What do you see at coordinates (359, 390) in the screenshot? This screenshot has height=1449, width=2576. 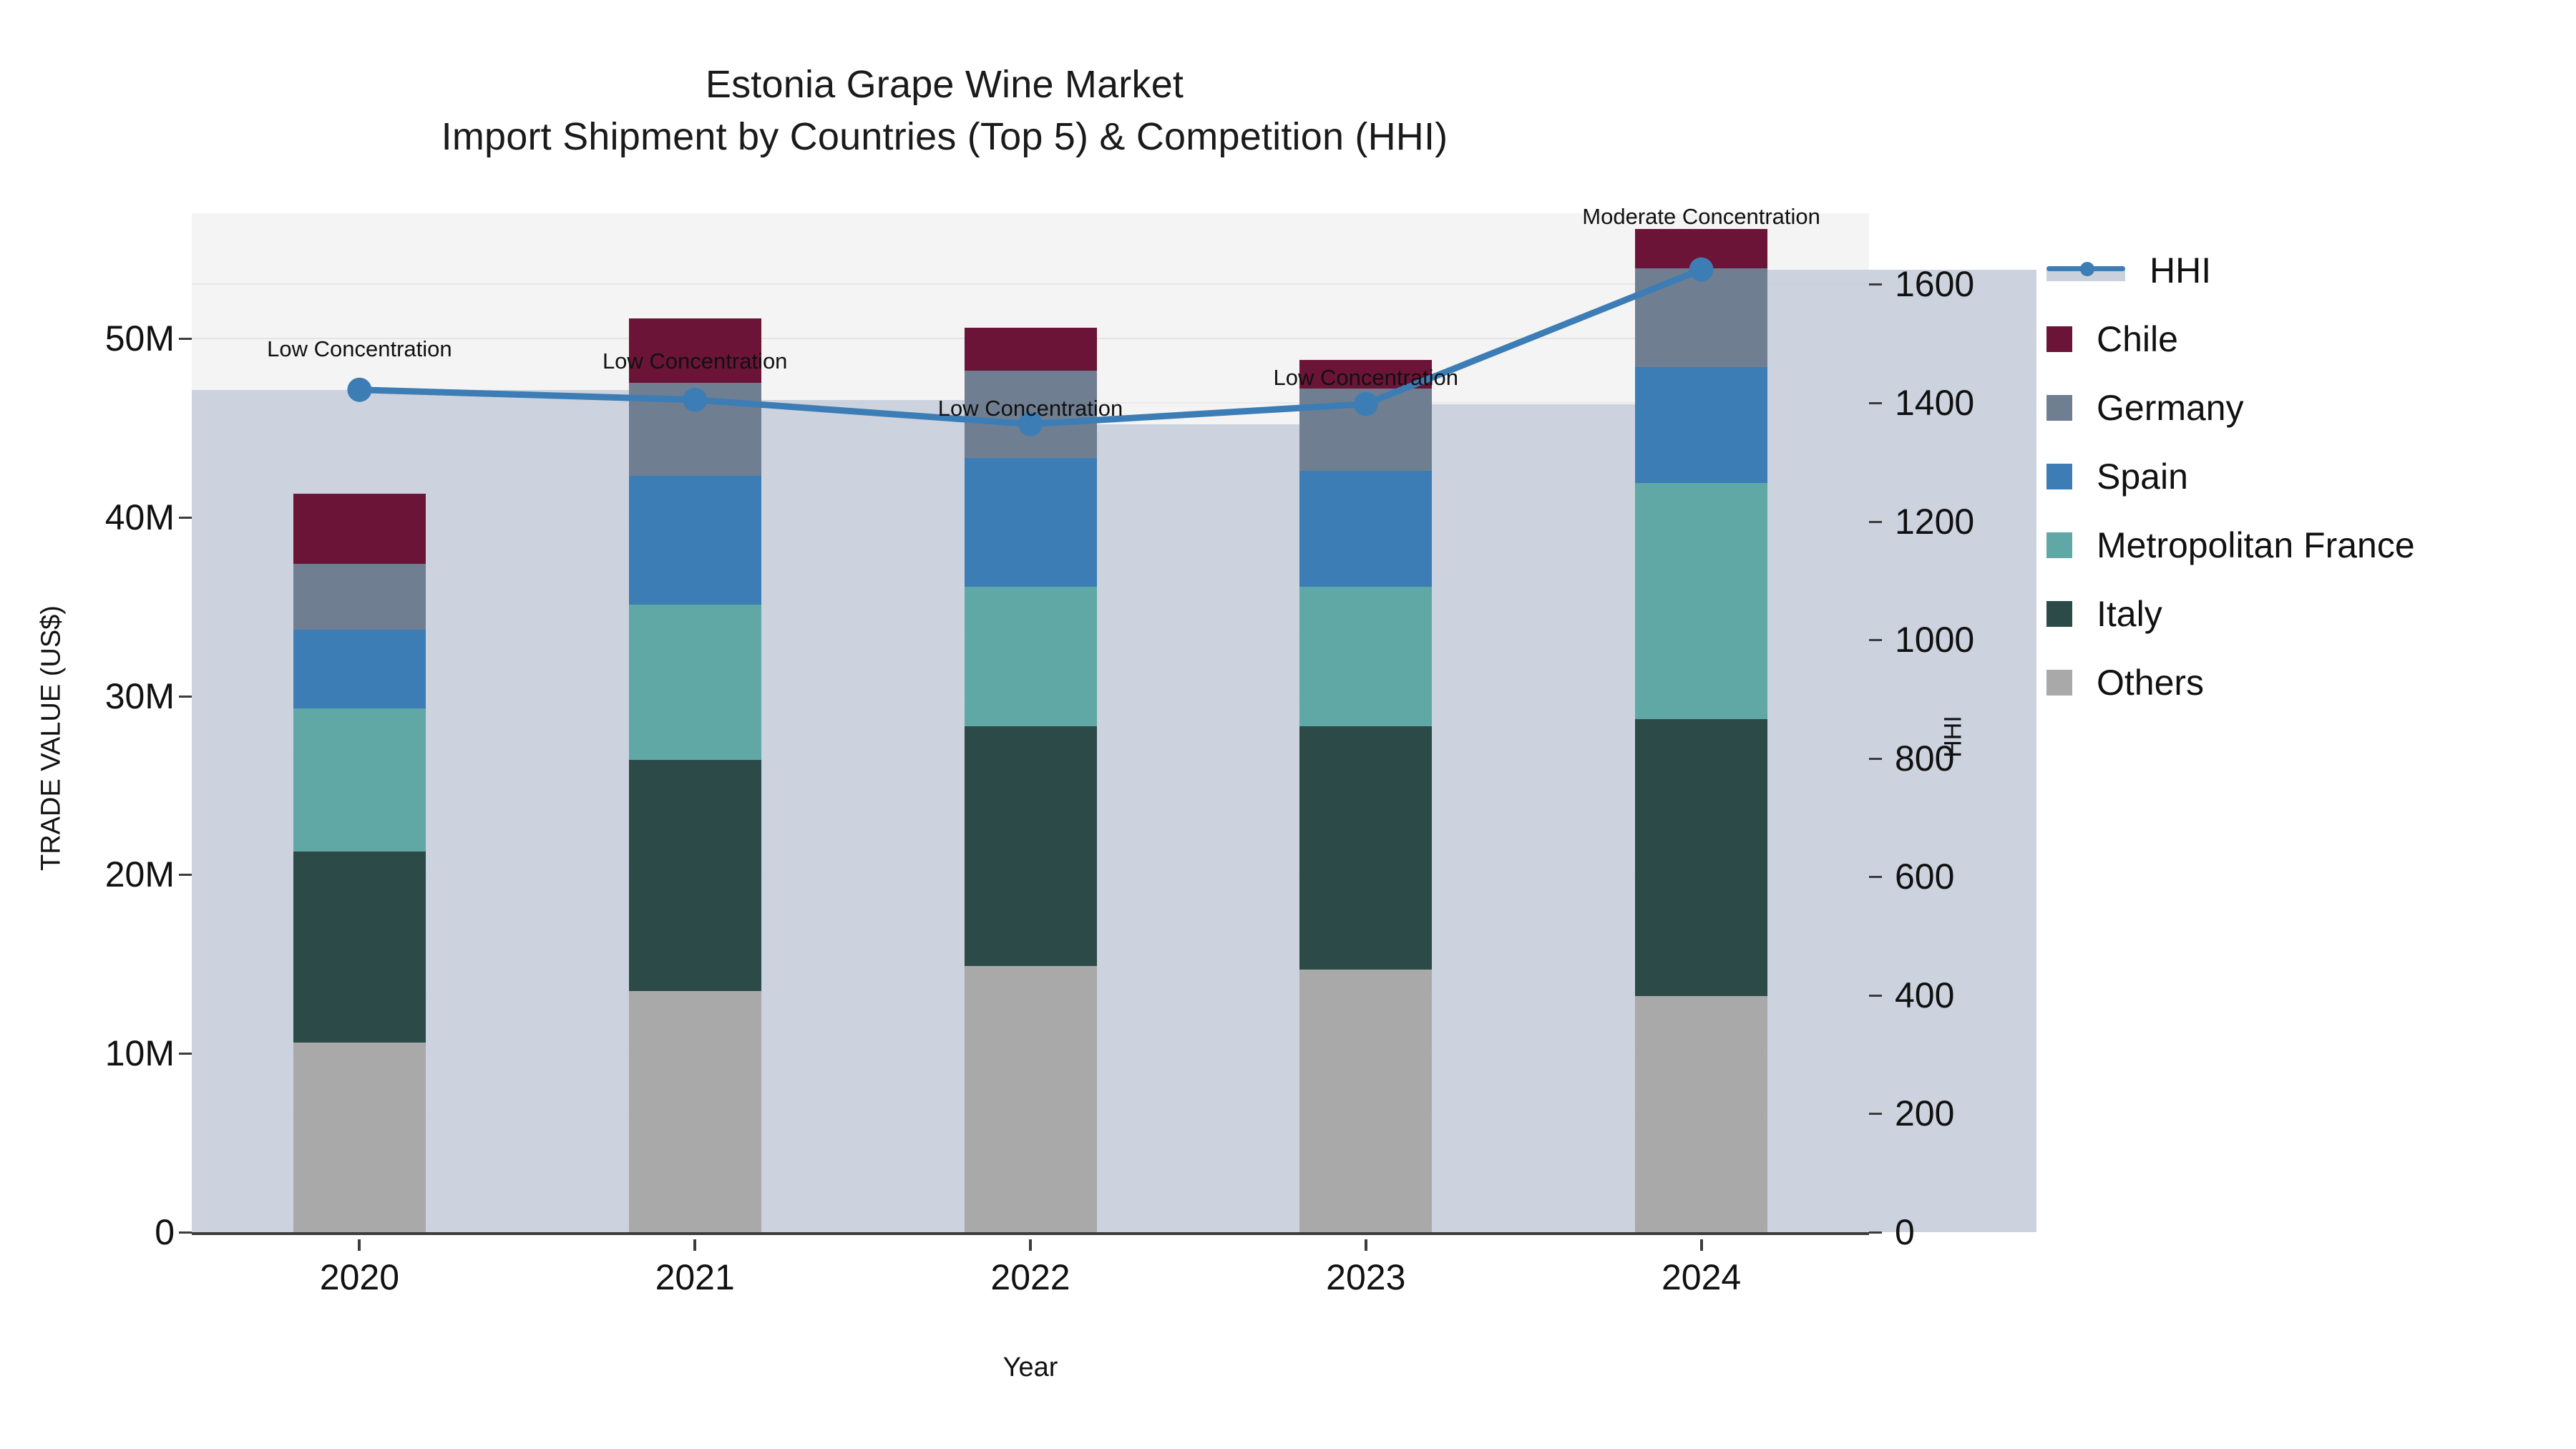 I see `hhi-marker-2020` at bounding box center [359, 390].